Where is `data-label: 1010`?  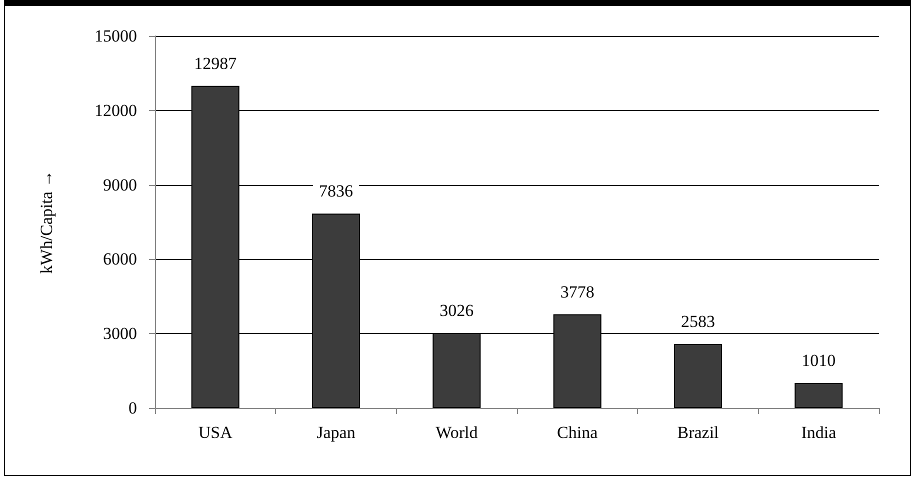 data-label: 1010 is located at coordinates (819, 360).